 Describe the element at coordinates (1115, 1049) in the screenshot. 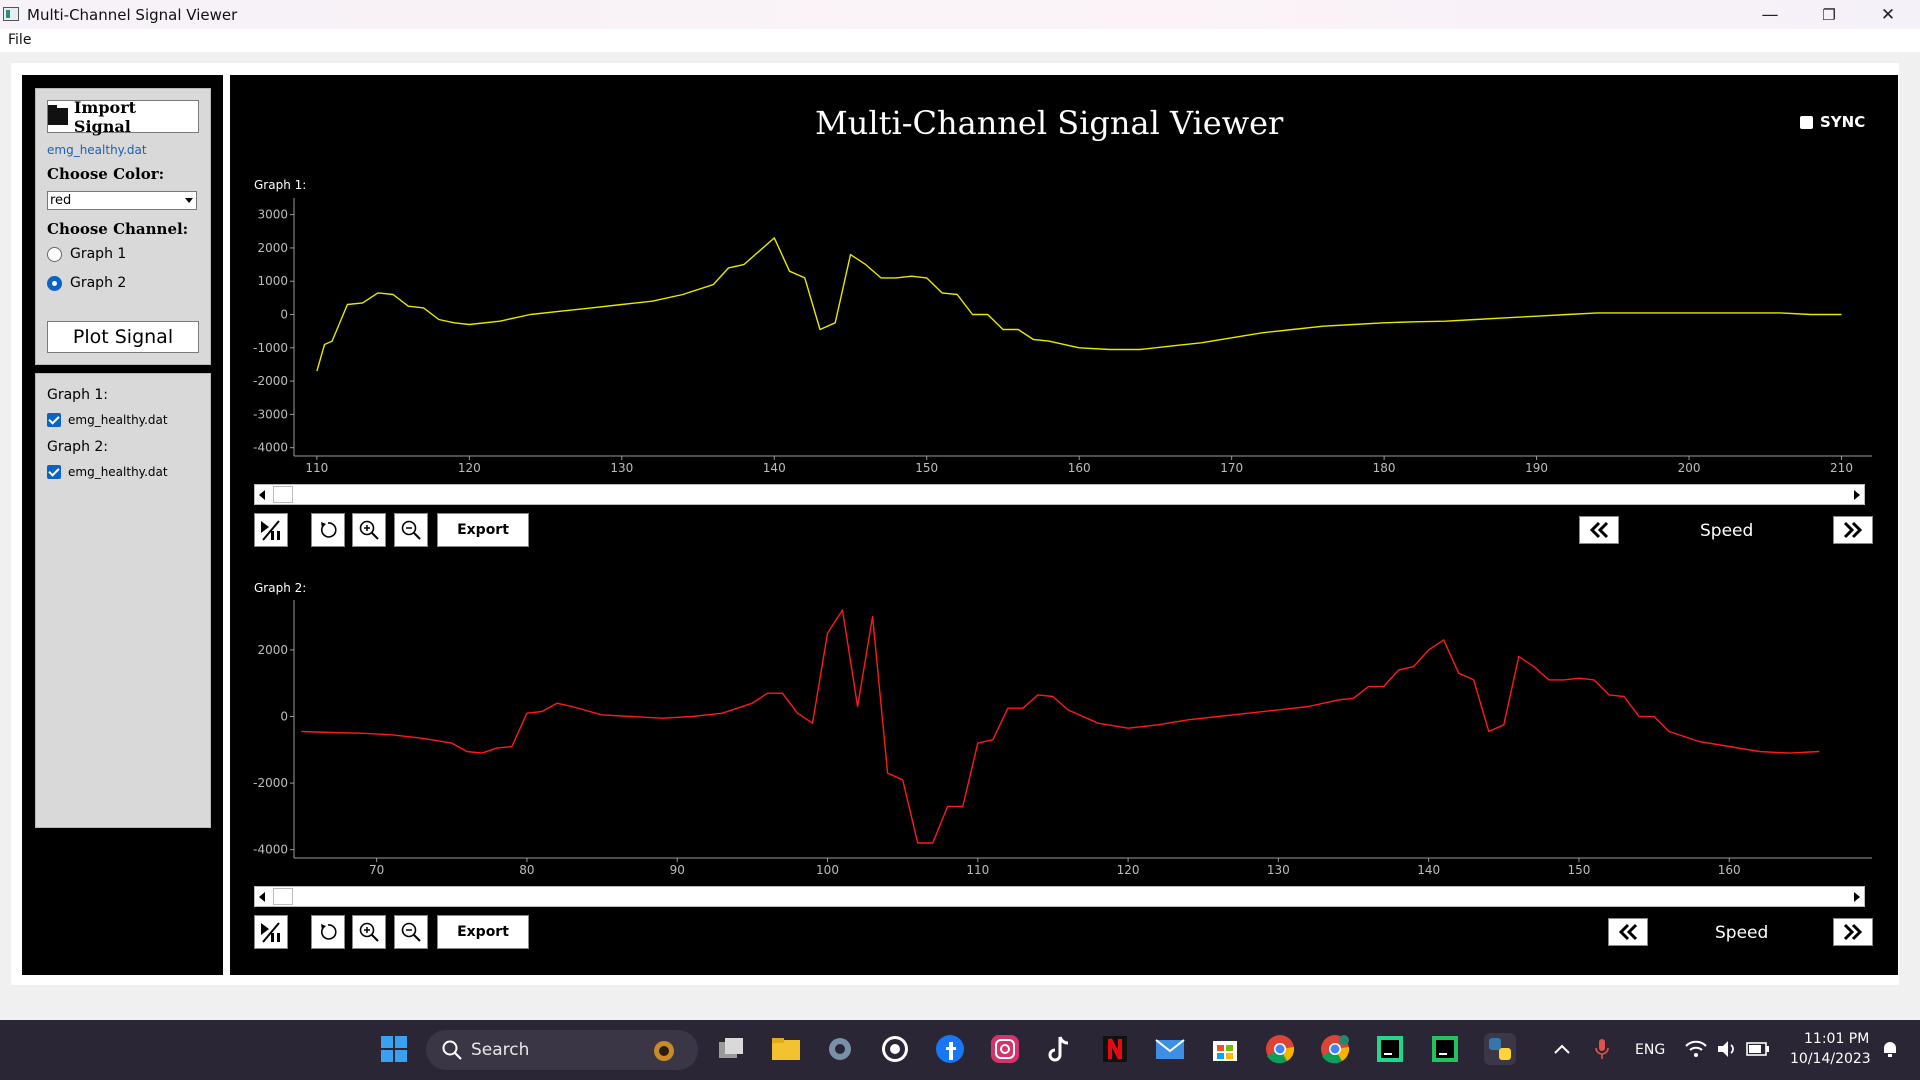

I see `netflix-icon` at that location.